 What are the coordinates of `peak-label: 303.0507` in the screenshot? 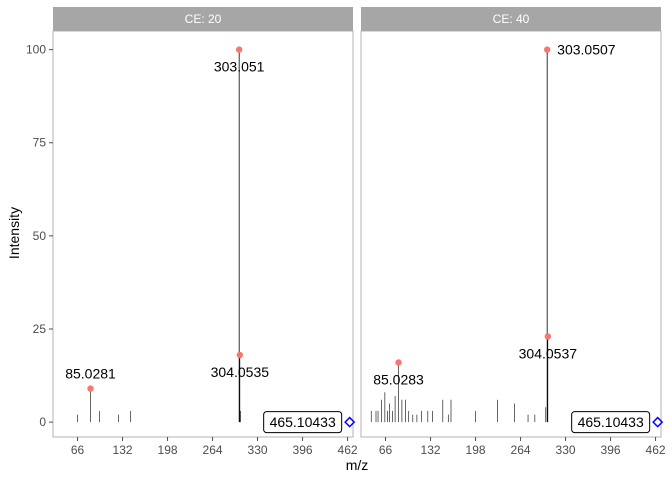 It's located at (586, 50).